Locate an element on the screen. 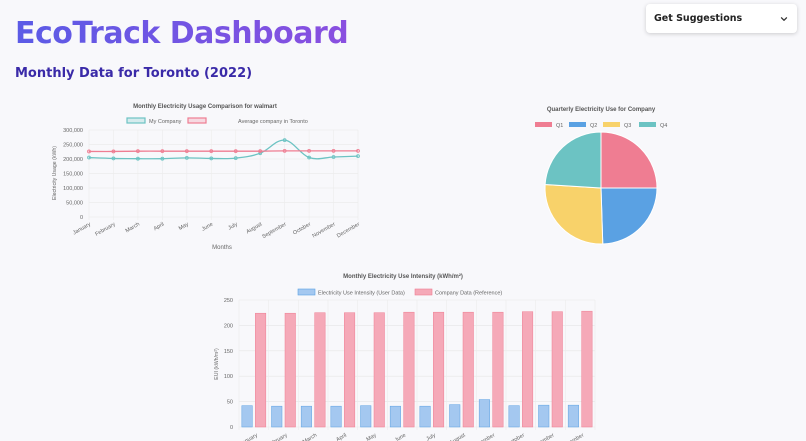 This screenshot has width=806, height=441. line-point-my-company-february is located at coordinates (113, 158).